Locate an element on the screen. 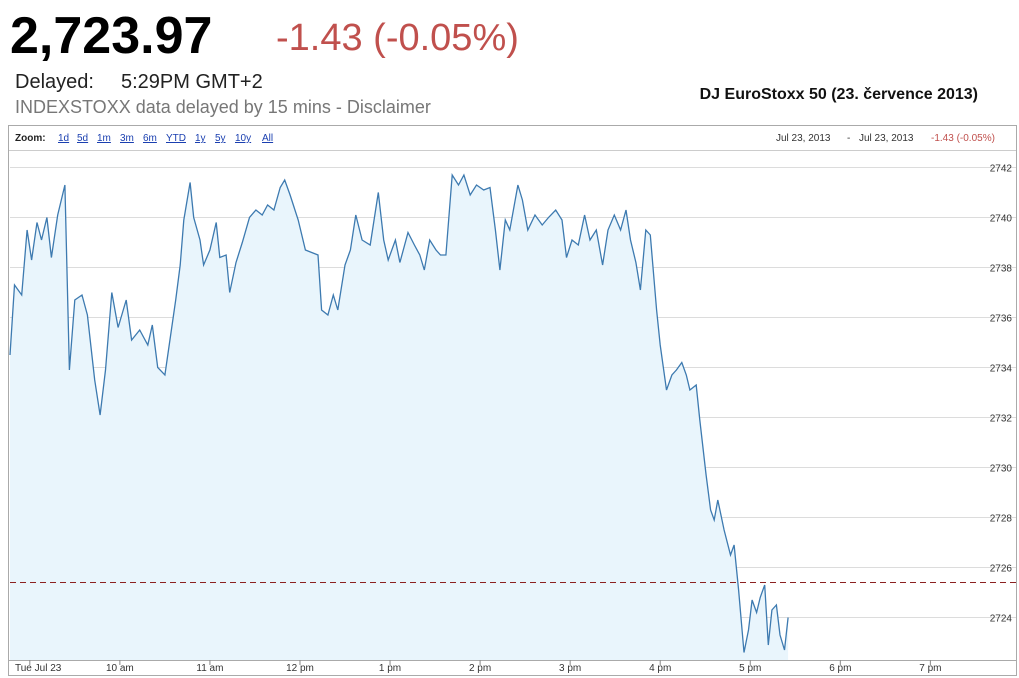 The image size is (1019, 678). y-tick-label: 2738 is located at coordinates (1001, 269).